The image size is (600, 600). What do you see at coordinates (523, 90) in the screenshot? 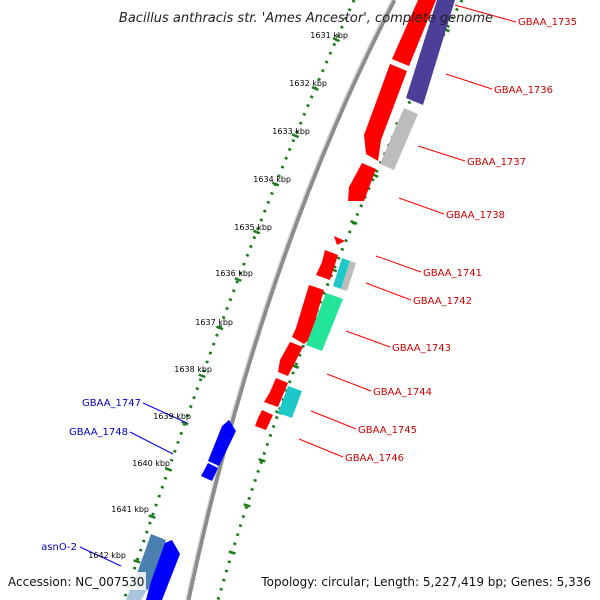
I see `label-gbaa-1736: GBAA_1736` at bounding box center [523, 90].